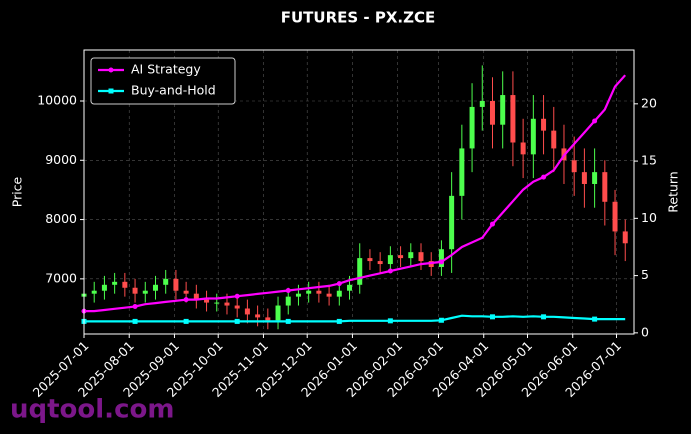 This screenshot has height=434, width=691. Describe the element at coordinates (61, 277) in the screenshot. I see `y-tick-label: 7000` at that location.